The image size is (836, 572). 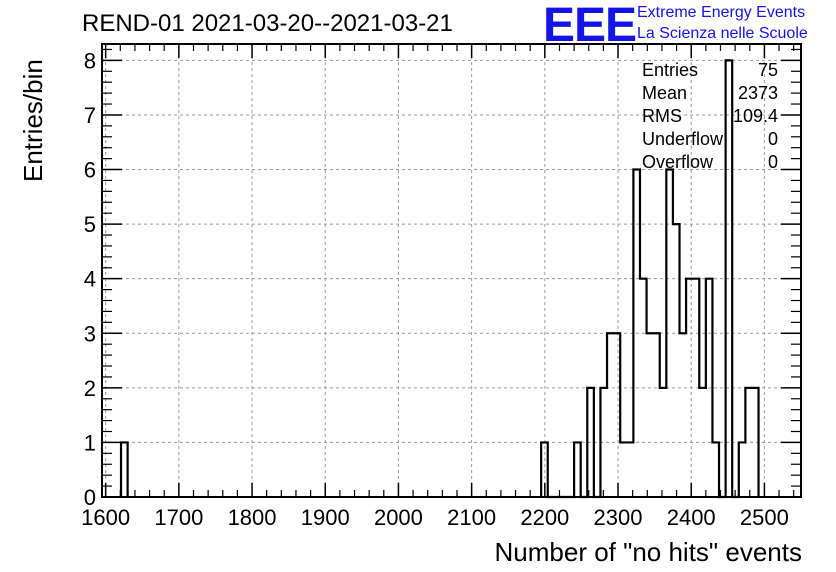 I want to click on y-tick-label: 3, so click(x=90, y=333).